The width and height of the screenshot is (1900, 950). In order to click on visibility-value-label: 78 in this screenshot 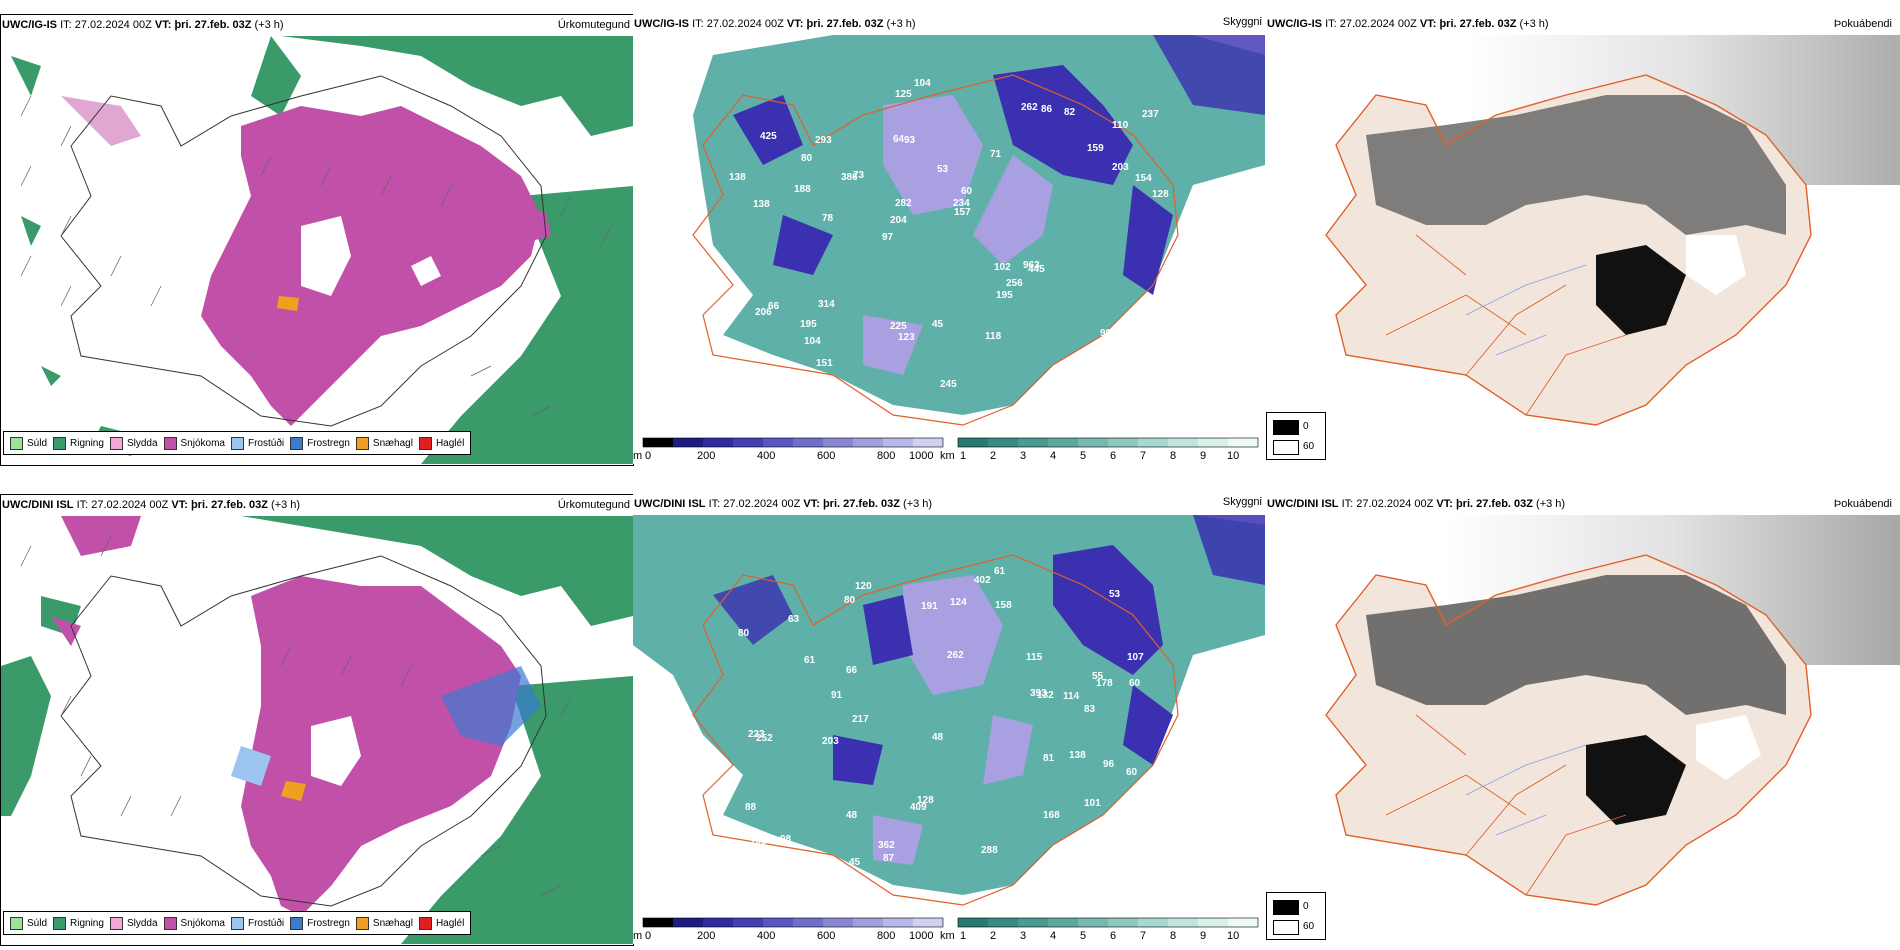, I will do `click(828, 218)`.